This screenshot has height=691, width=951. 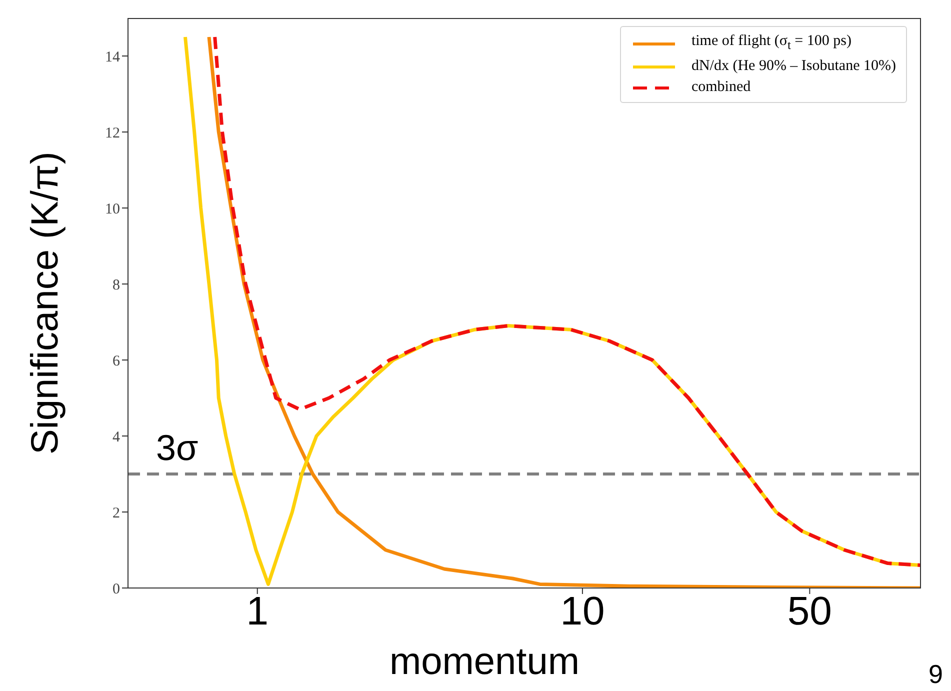 What do you see at coordinates (112, 133) in the screenshot?
I see `y-tick-label: 12` at bounding box center [112, 133].